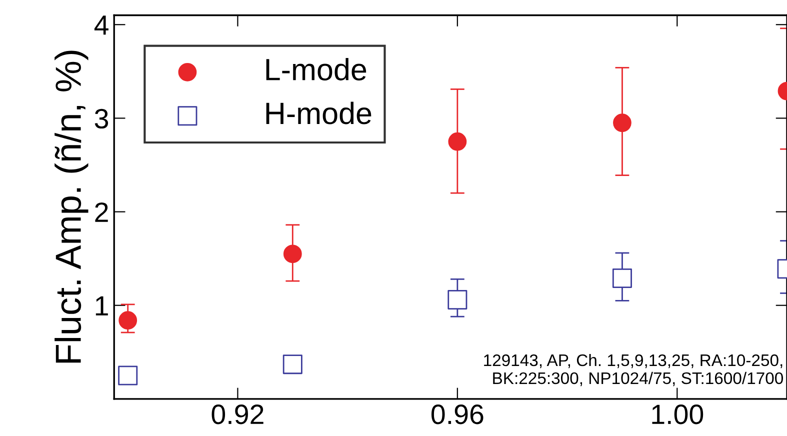 The image size is (787, 436). I want to click on y-tick-label: 2, so click(101, 212).